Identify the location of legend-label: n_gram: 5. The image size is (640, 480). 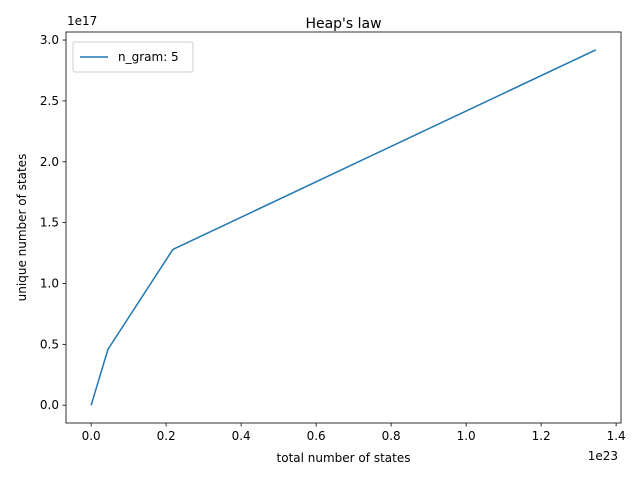
(148, 57).